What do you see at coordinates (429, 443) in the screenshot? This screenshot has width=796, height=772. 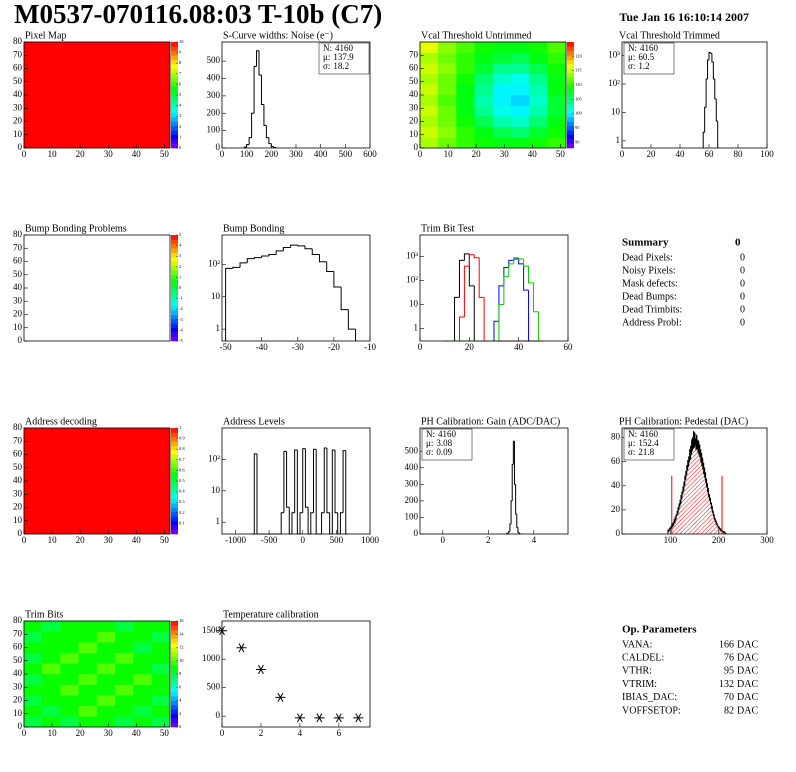 I see `stats-label: μ:` at bounding box center [429, 443].